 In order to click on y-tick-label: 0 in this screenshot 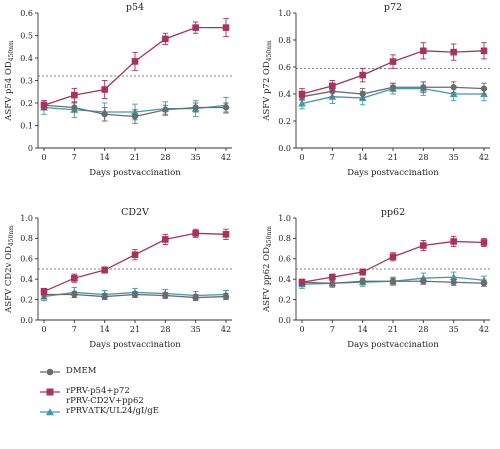, I will do `click(30, 148)`.